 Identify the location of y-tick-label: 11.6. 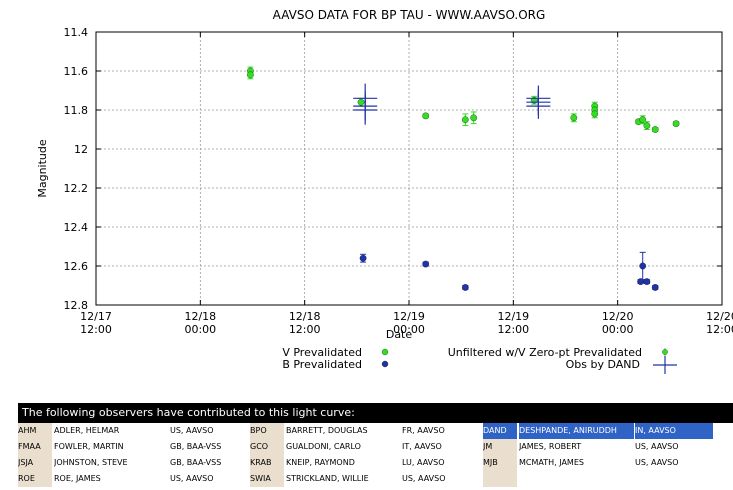
(76, 71).